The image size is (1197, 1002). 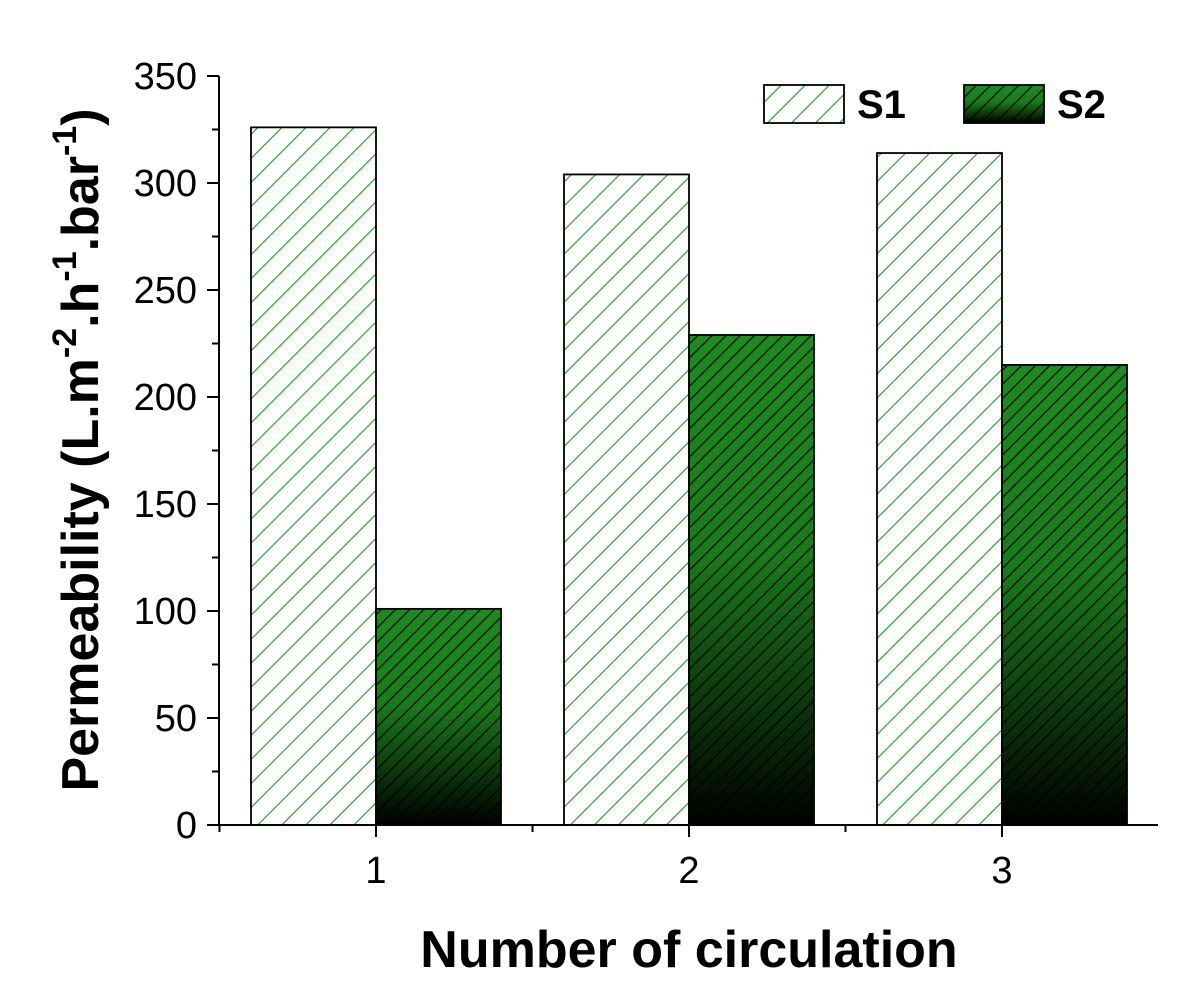 What do you see at coordinates (751, 579) in the screenshot?
I see `bar-s2-2-hatch` at bounding box center [751, 579].